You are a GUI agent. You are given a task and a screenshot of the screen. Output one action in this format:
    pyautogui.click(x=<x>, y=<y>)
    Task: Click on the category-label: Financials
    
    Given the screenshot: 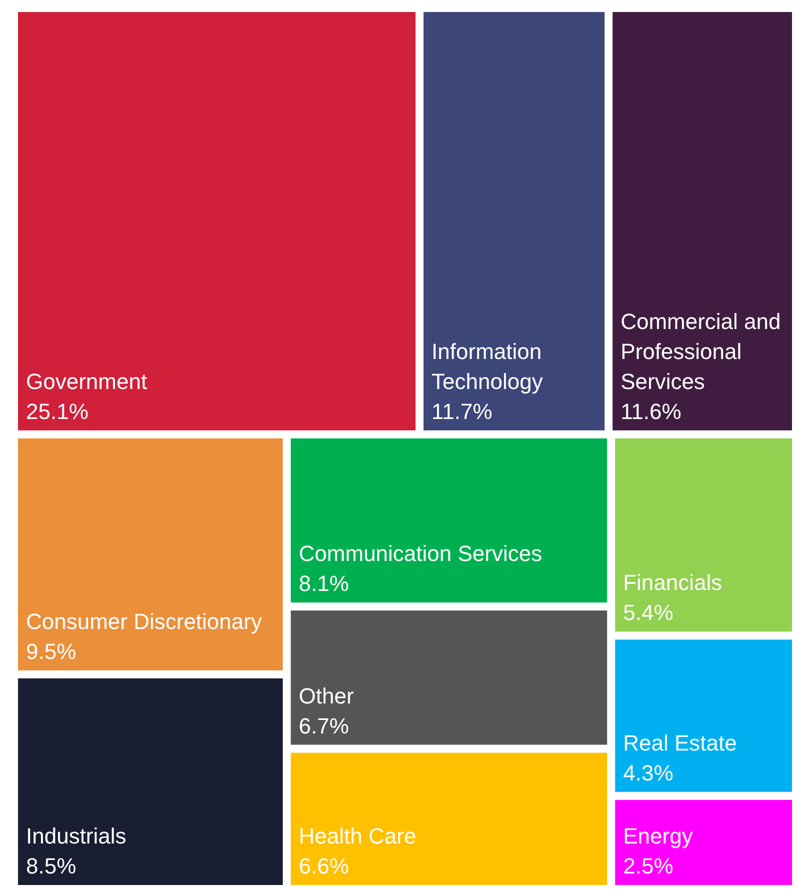 What is the action you would take?
    pyautogui.click(x=672, y=583)
    